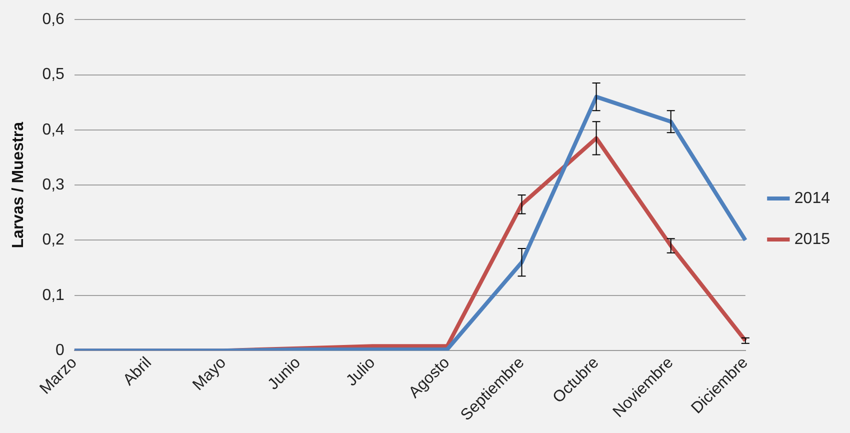  I want to click on y-tick-label: 0,3, so click(53, 185).